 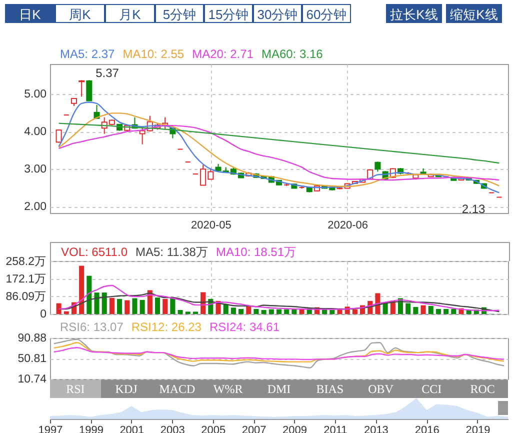 I want to click on y-tick-label: 50.81, so click(x=32, y=359).